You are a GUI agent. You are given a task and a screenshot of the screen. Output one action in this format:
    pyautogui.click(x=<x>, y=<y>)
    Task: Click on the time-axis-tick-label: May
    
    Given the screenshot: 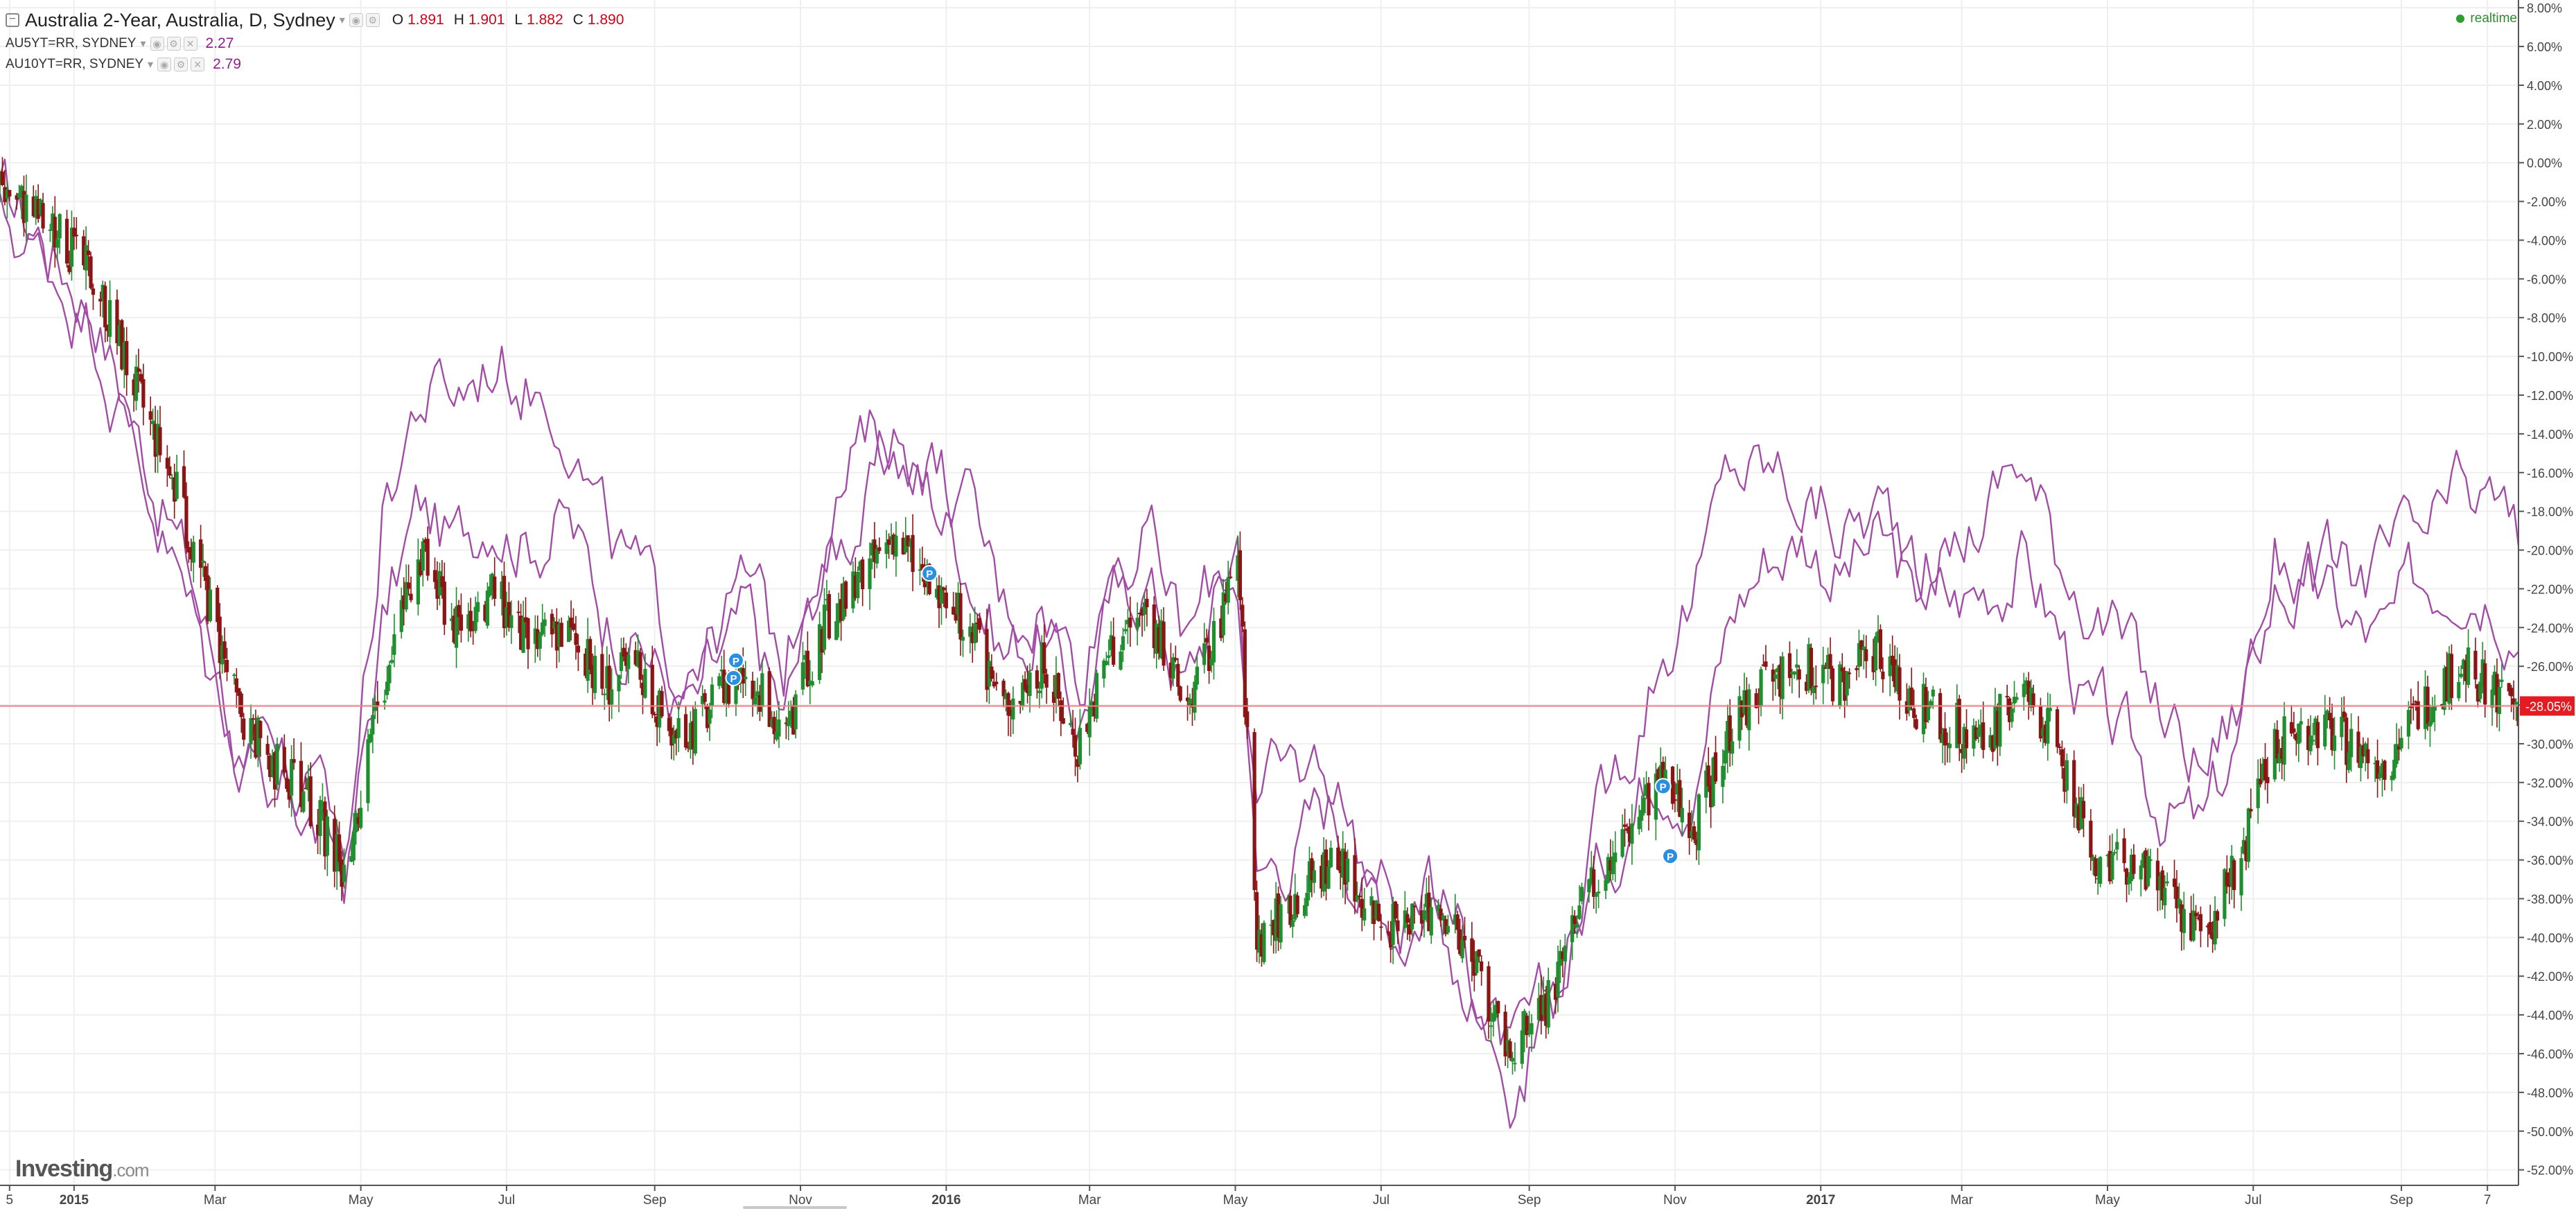 What is the action you would take?
    pyautogui.click(x=1235, y=1201)
    